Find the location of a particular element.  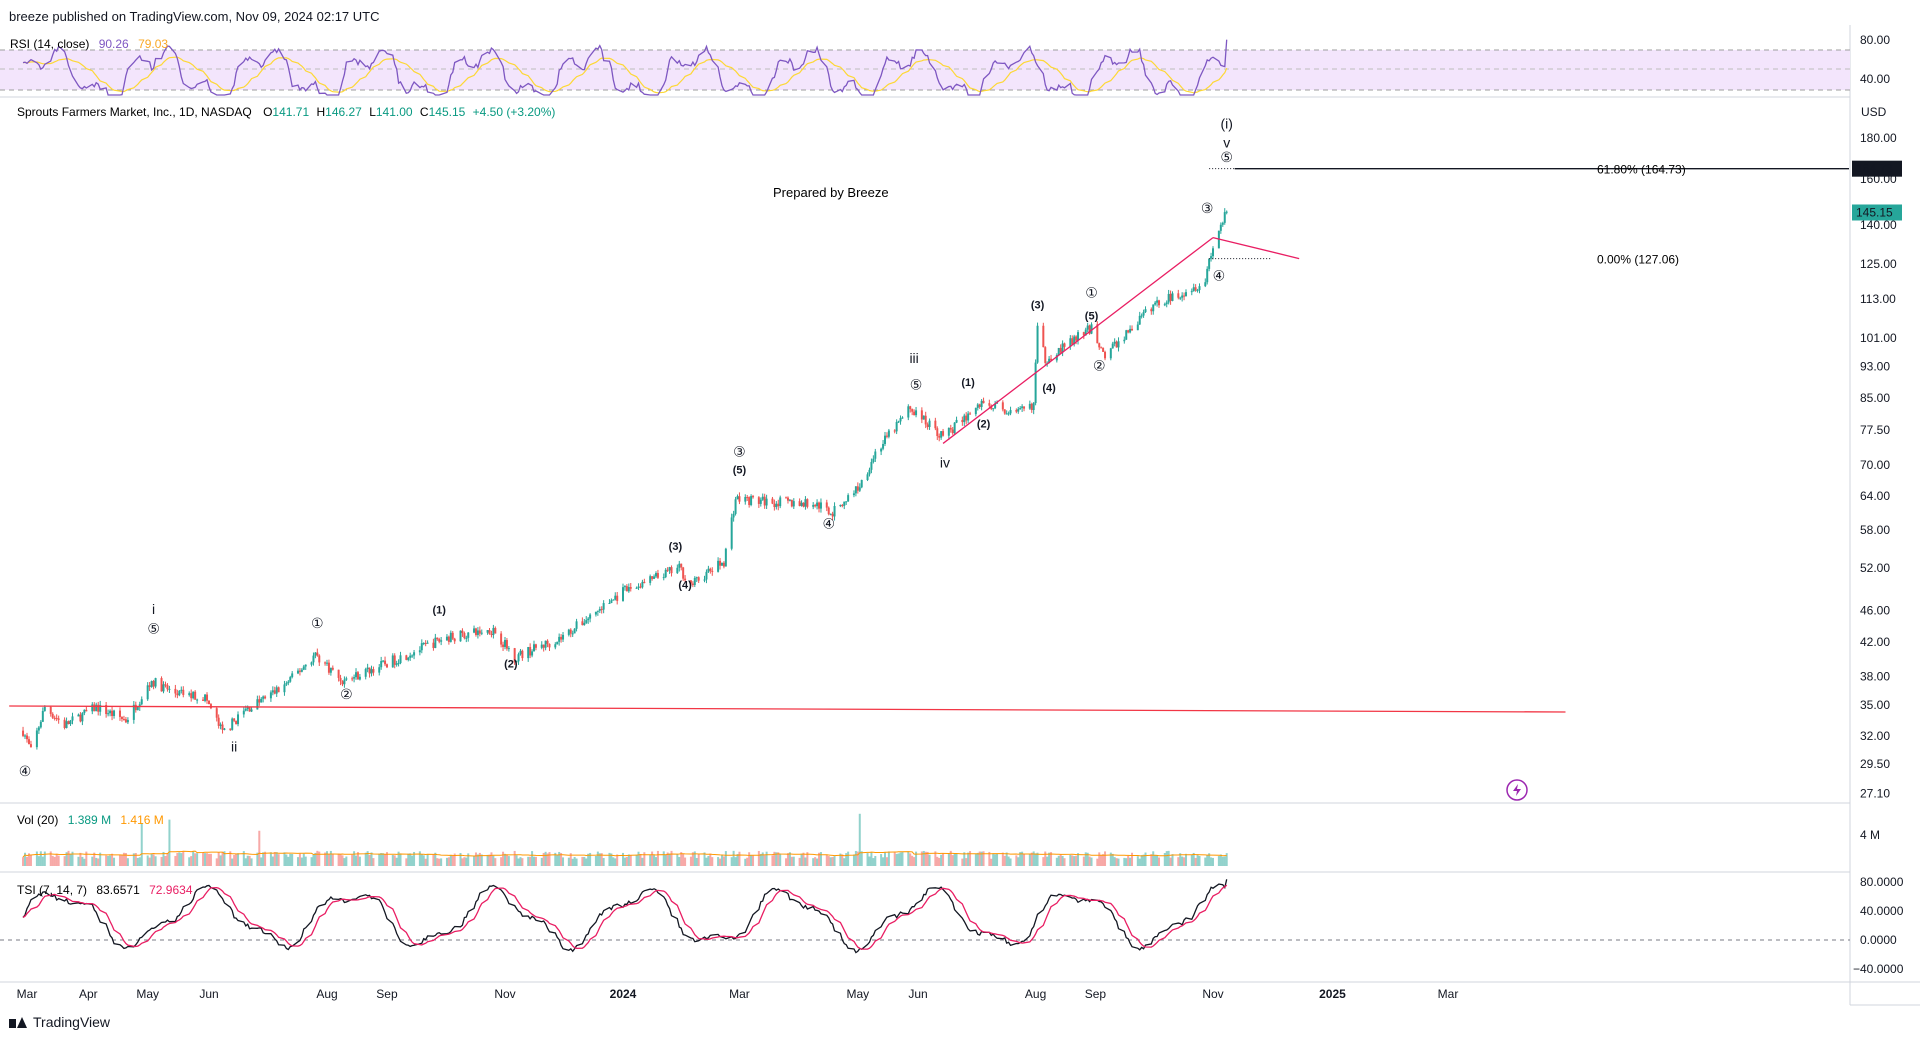

currency-label: USD is located at coordinates (1874, 112).